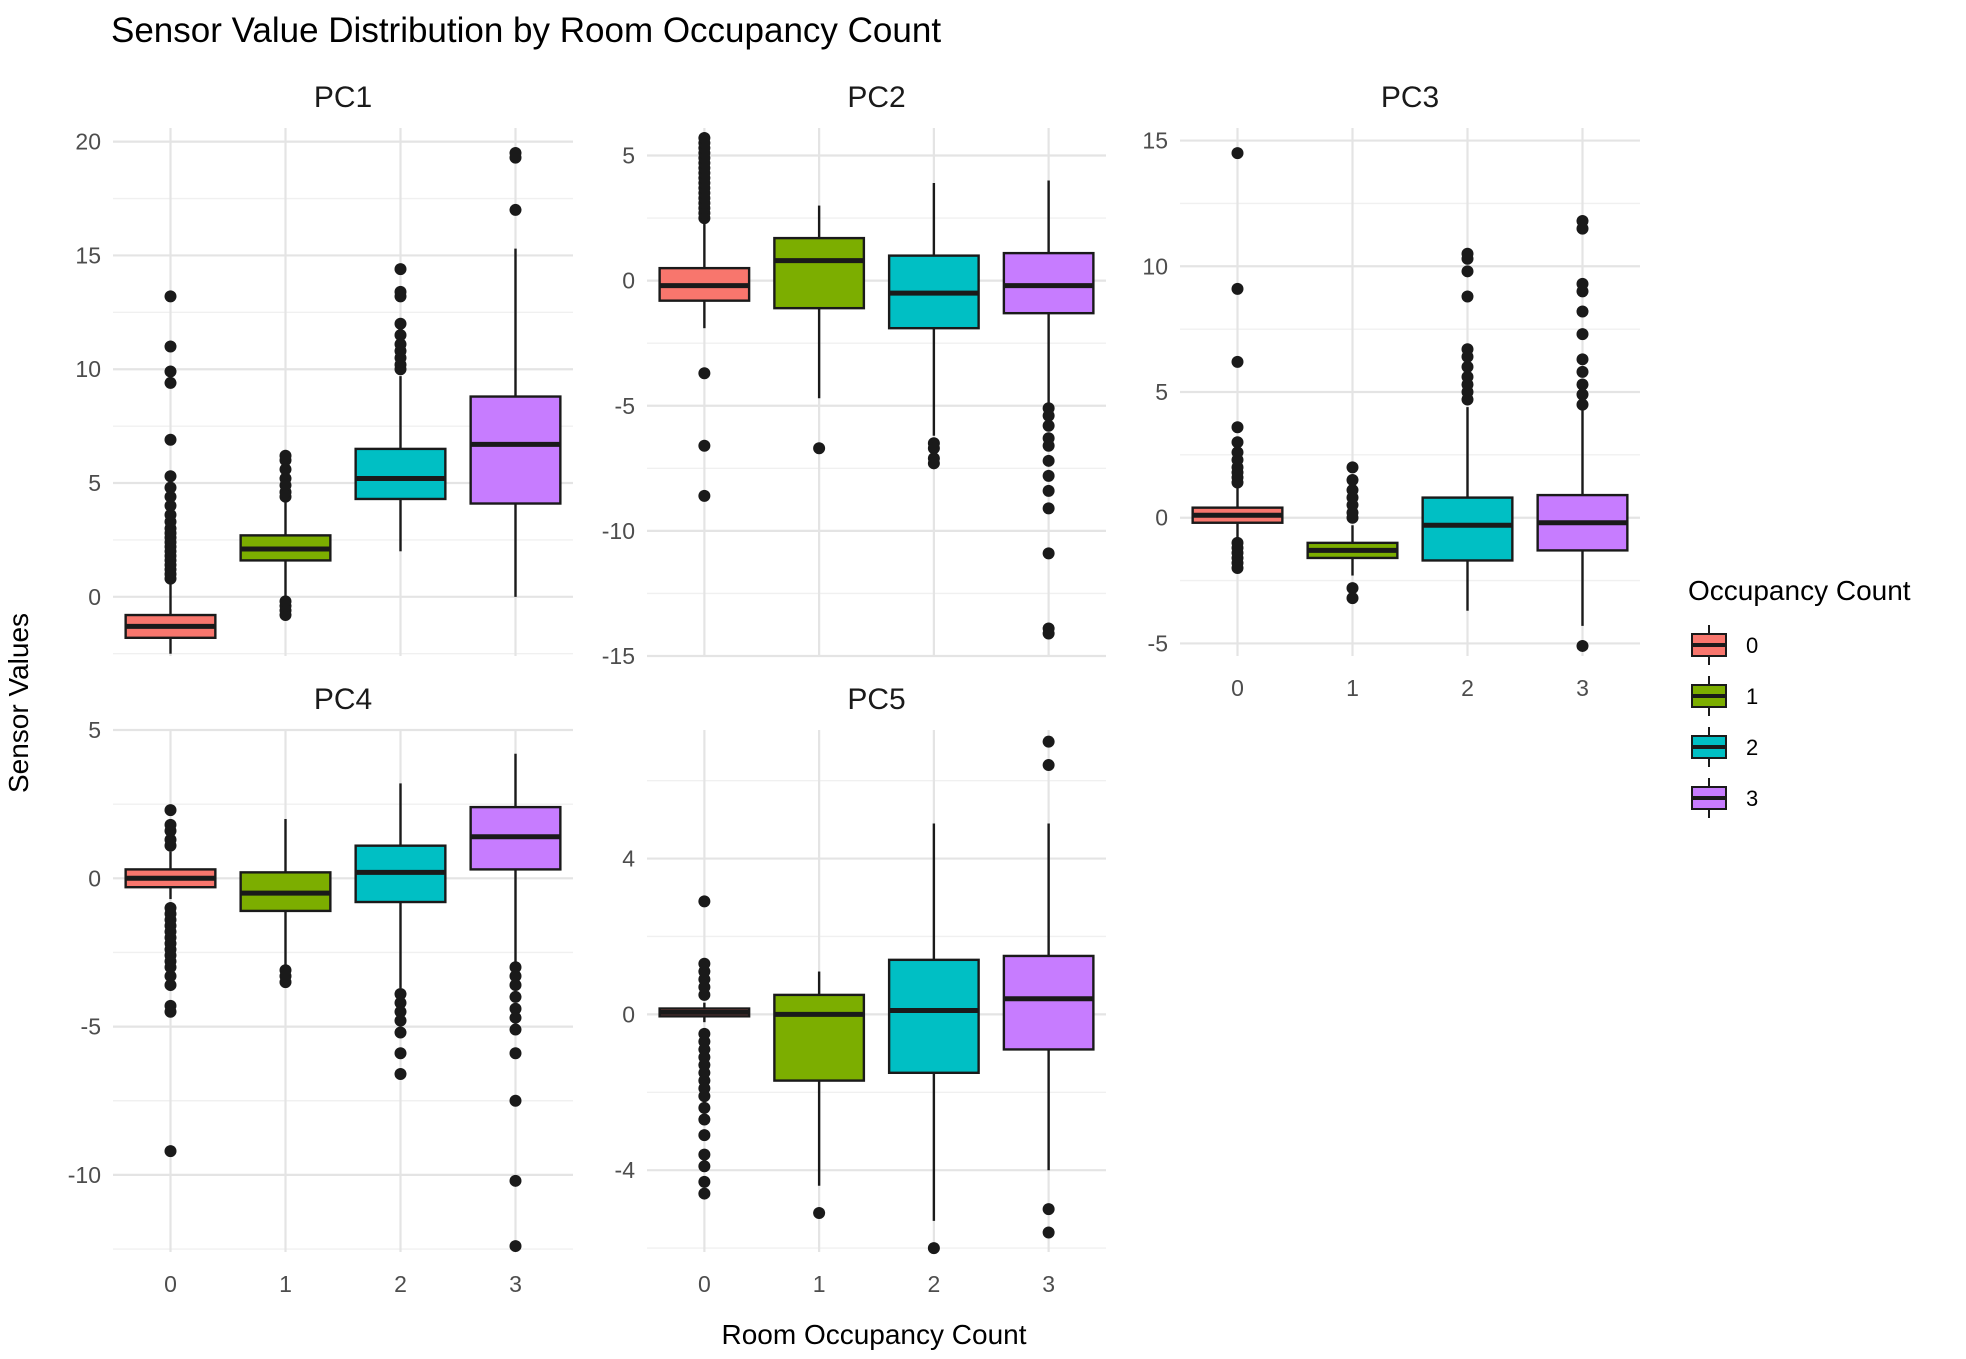 This screenshot has width=1966, height=1359. Describe the element at coordinates (320, 990) in the screenshot. I see `facet-panel-pc4: PC4 -10 -5 0 5 0 1 2 3` at that location.